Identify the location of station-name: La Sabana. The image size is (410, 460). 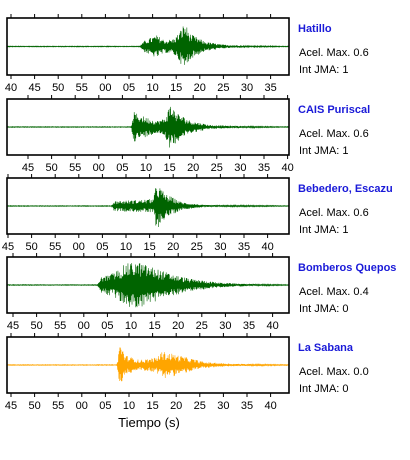
(326, 348).